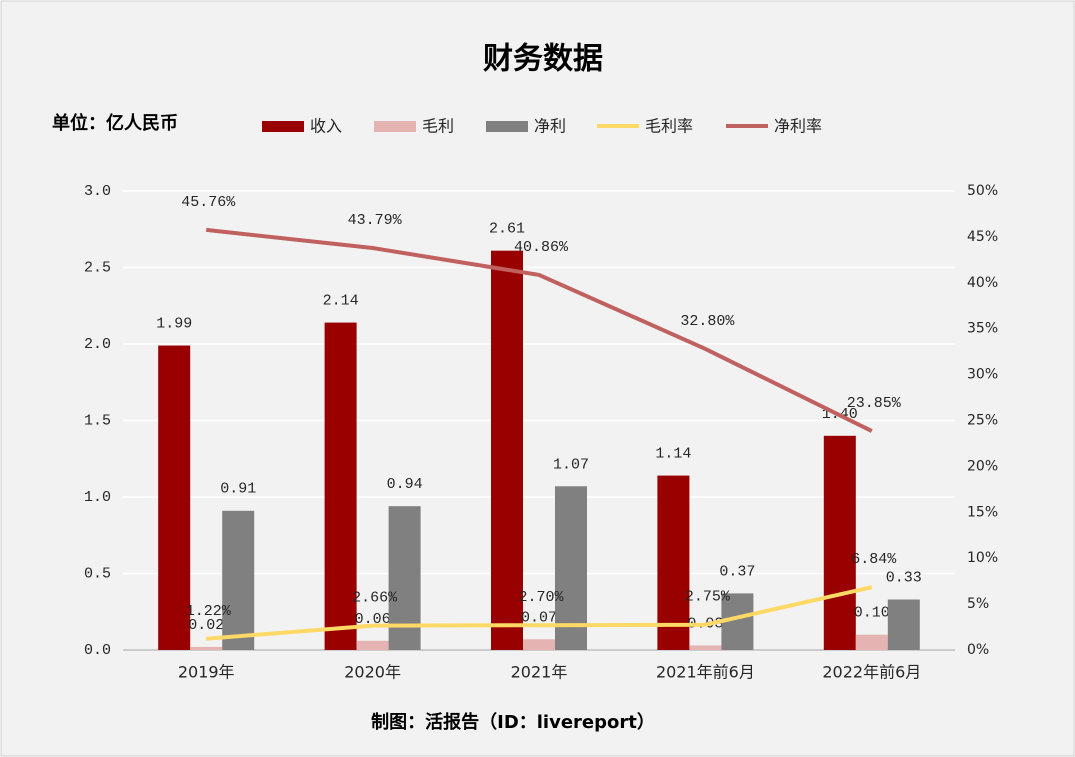 This screenshot has height=757, width=1075. Describe the element at coordinates (978, 650) in the screenshot. I see `y2-tick-label: 0%` at that location.